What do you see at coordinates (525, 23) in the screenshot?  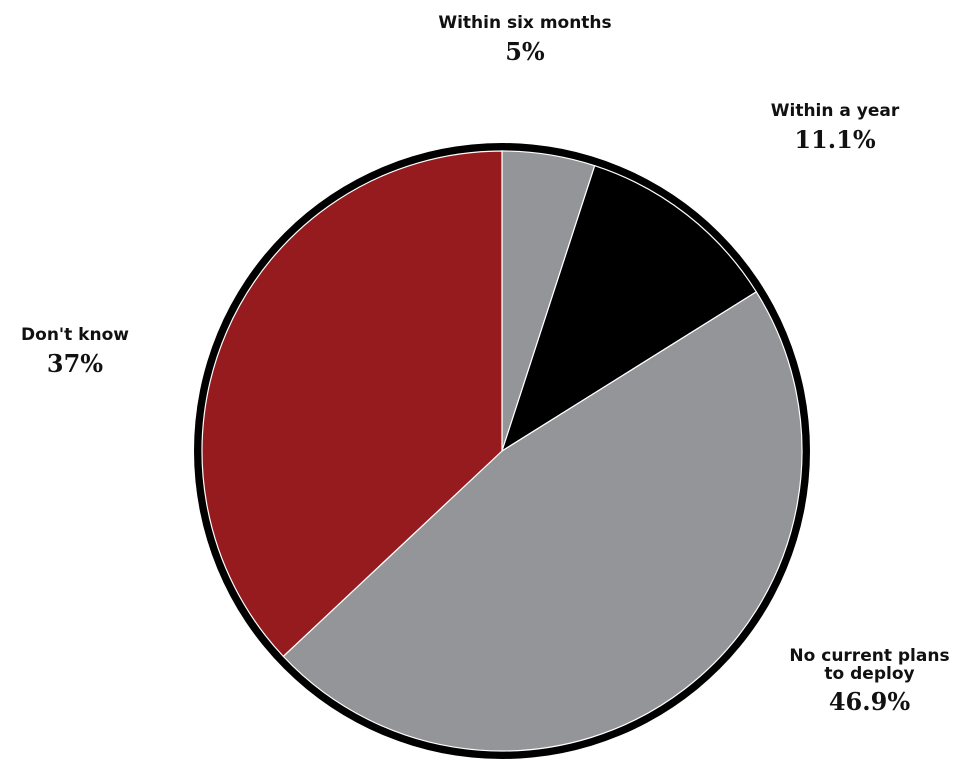 I see `slice-label-name: Within six months` at bounding box center [525, 23].